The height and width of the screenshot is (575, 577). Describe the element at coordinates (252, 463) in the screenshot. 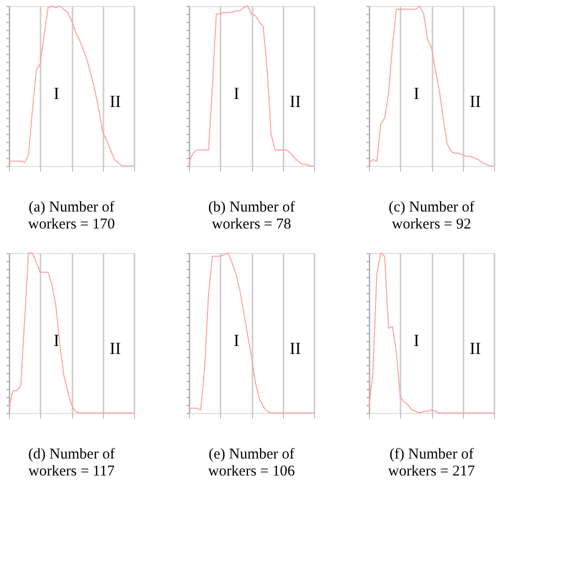

I see `text: (e) Number of workers = 106` at that location.